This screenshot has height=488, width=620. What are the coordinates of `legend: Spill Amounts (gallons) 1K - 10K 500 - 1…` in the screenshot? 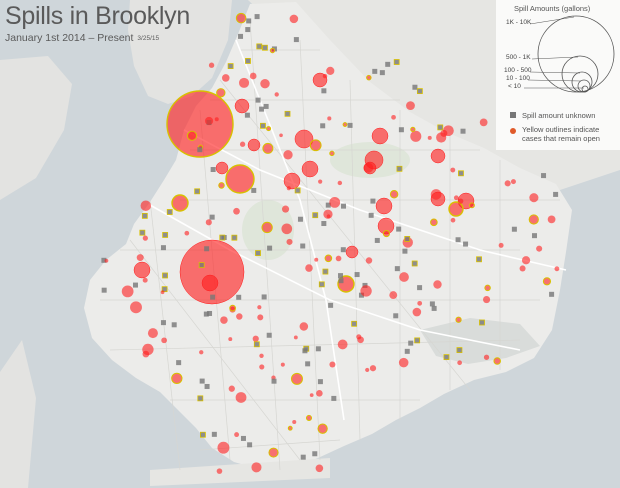 It's located at (558, 75).